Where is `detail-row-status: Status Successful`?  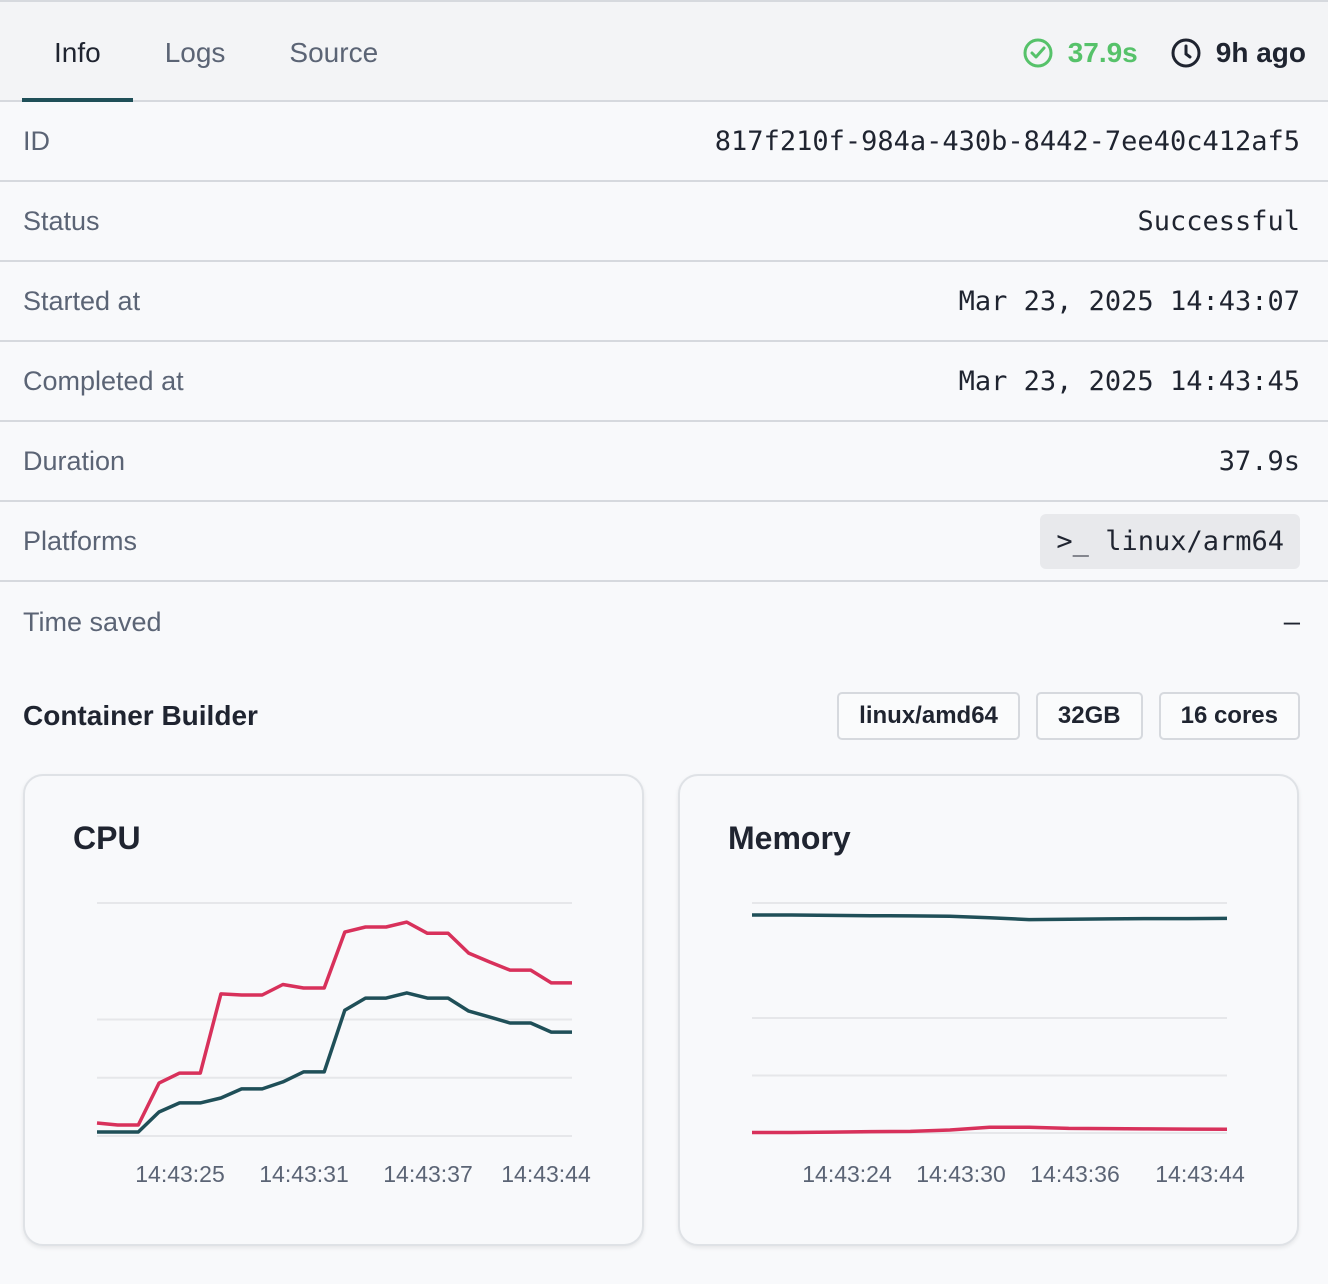
detail-row-status: Status Successful is located at coordinates (664, 222).